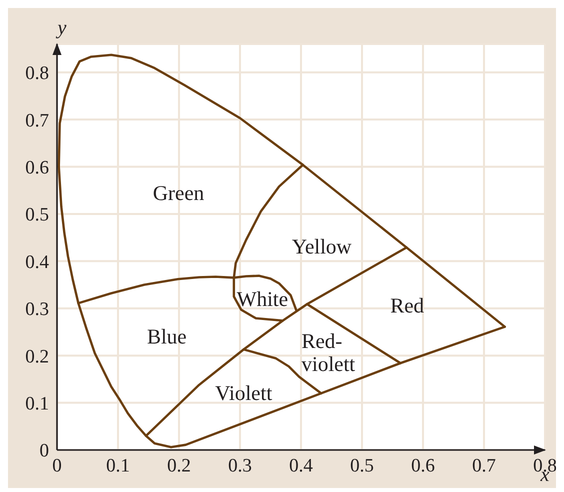  What do you see at coordinates (423, 465) in the screenshot?
I see `x-tick-label: 0.6` at bounding box center [423, 465].